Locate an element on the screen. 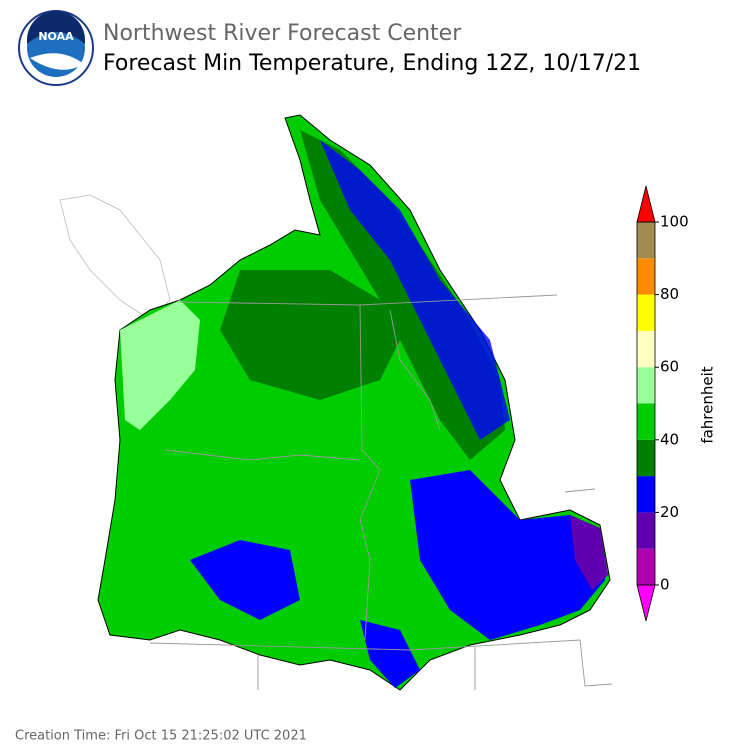 The image size is (756, 756). cool-zone is located at coordinates (310, 335).